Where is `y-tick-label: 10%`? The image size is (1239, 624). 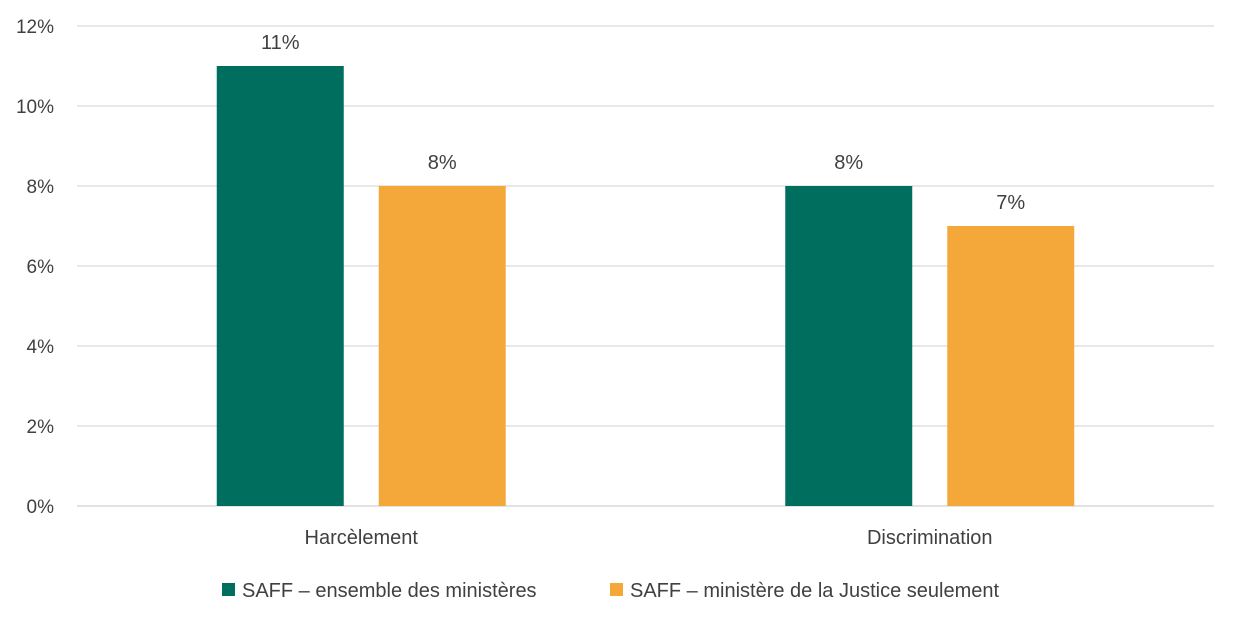 y-tick-label: 10% is located at coordinates (35, 107).